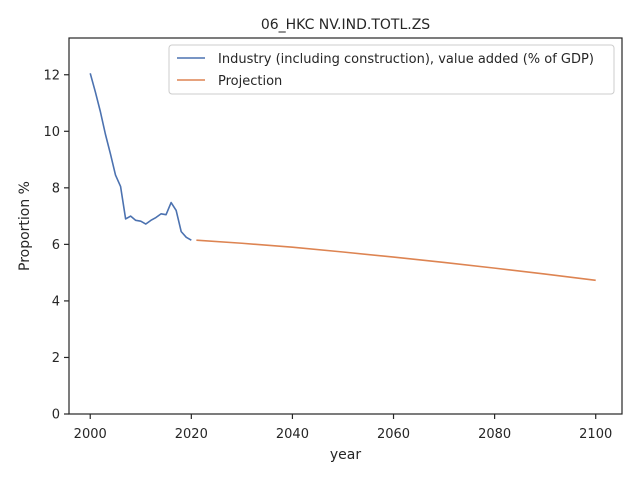 This screenshot has height=480, width=640. I want to click on legend-box, so click(391, 69).